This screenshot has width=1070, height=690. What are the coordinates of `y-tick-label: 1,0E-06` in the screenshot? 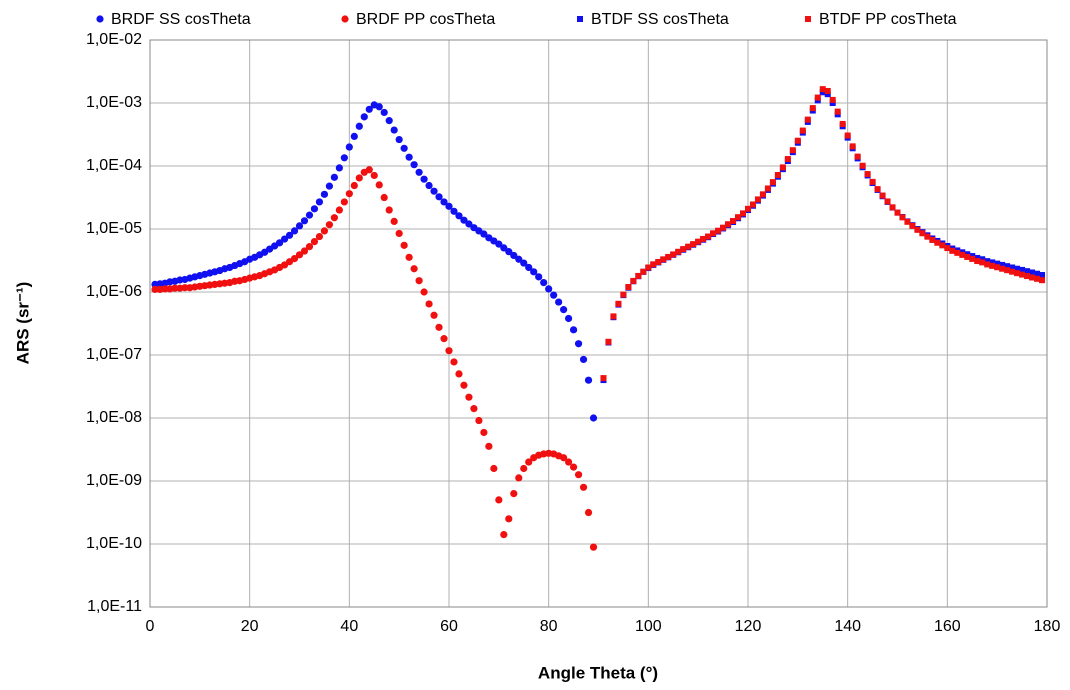 It's located at (114, 291).